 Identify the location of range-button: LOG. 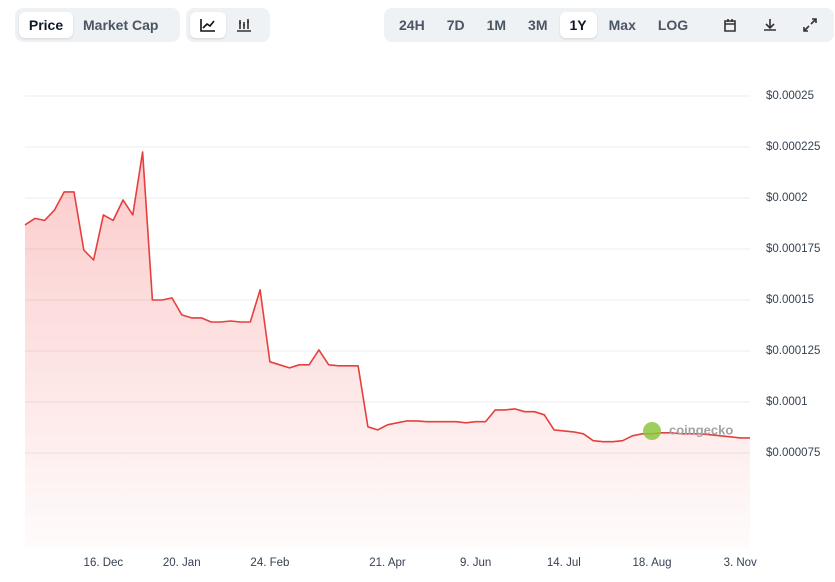
(673, 25).